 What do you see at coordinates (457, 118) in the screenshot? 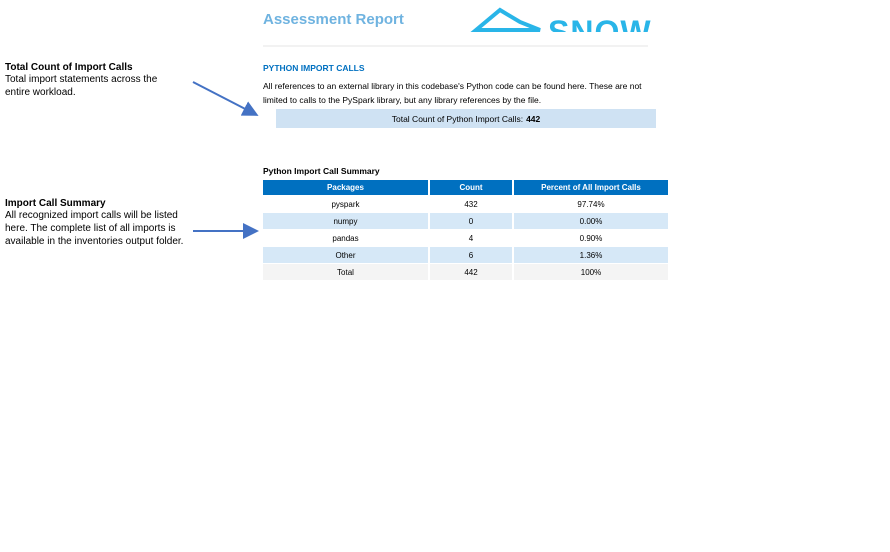
I see `total-label: Total Count of Python Import Calls:` at bounding box center [457, 118].